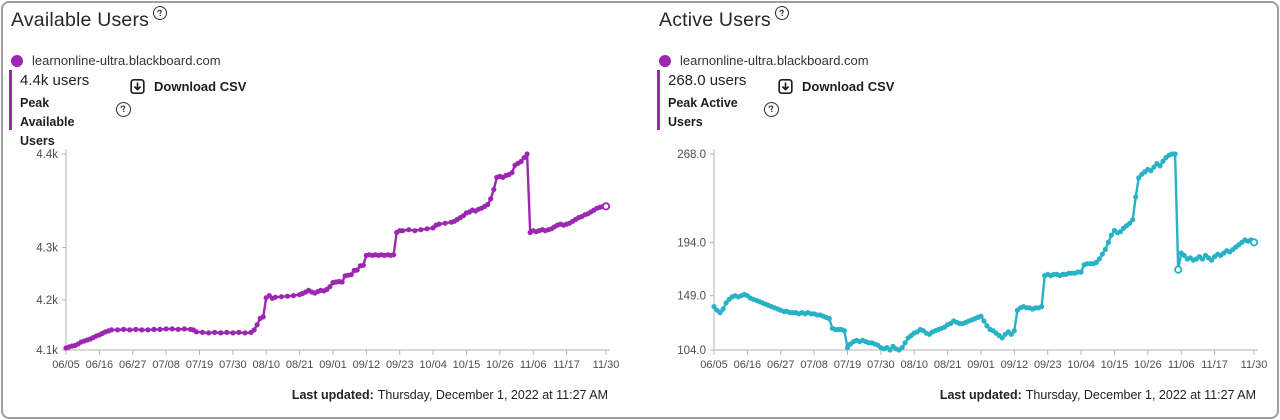  What do you see at coordinates (691, 243) in the screenshot?
I see `svg-text: 194.0` at bounding box center [691, 243].